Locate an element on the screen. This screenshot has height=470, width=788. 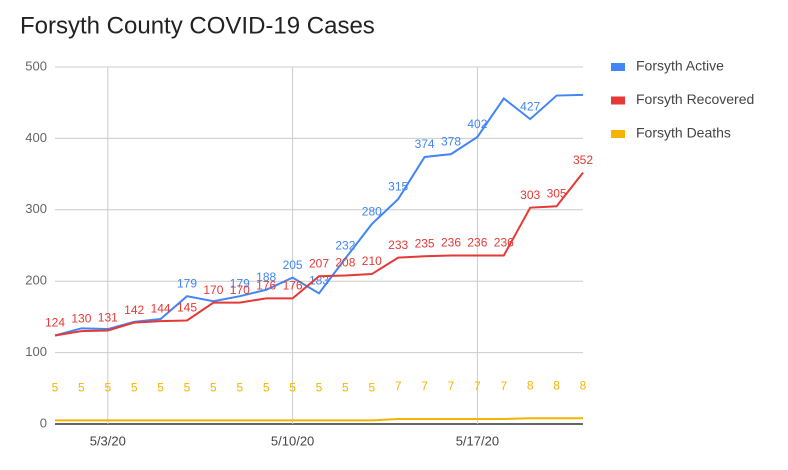
y-tick-label: 200 is located at coordinates (36, 280).